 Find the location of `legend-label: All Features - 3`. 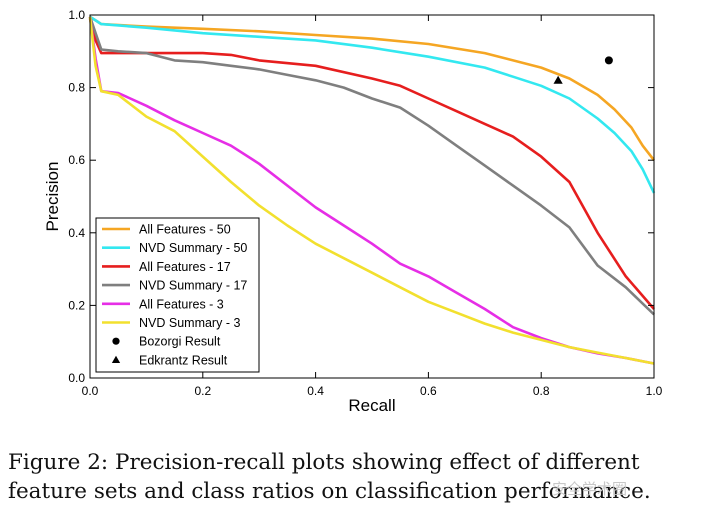

legend-label: All Features - 3 is located at coordinates (181, 304).